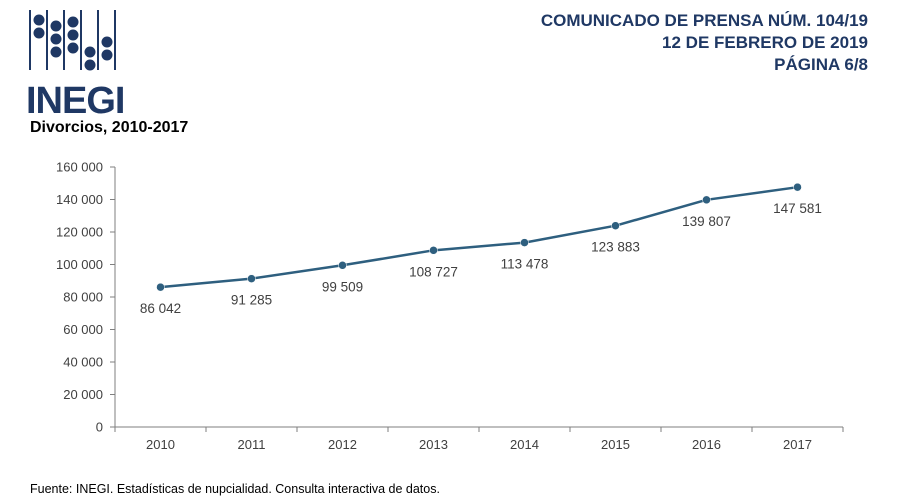 The width and height of the screenshot is (908, 503). I want to click on logo-wordmark: INEGI, so click(75, 101).